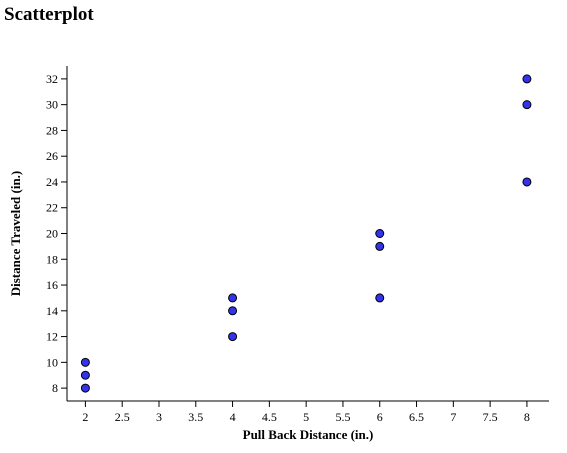  What do you see at coordinates (52, 285) in the screenshot?
I see `y-tick-label: 16` at bounding box center [52, 285].